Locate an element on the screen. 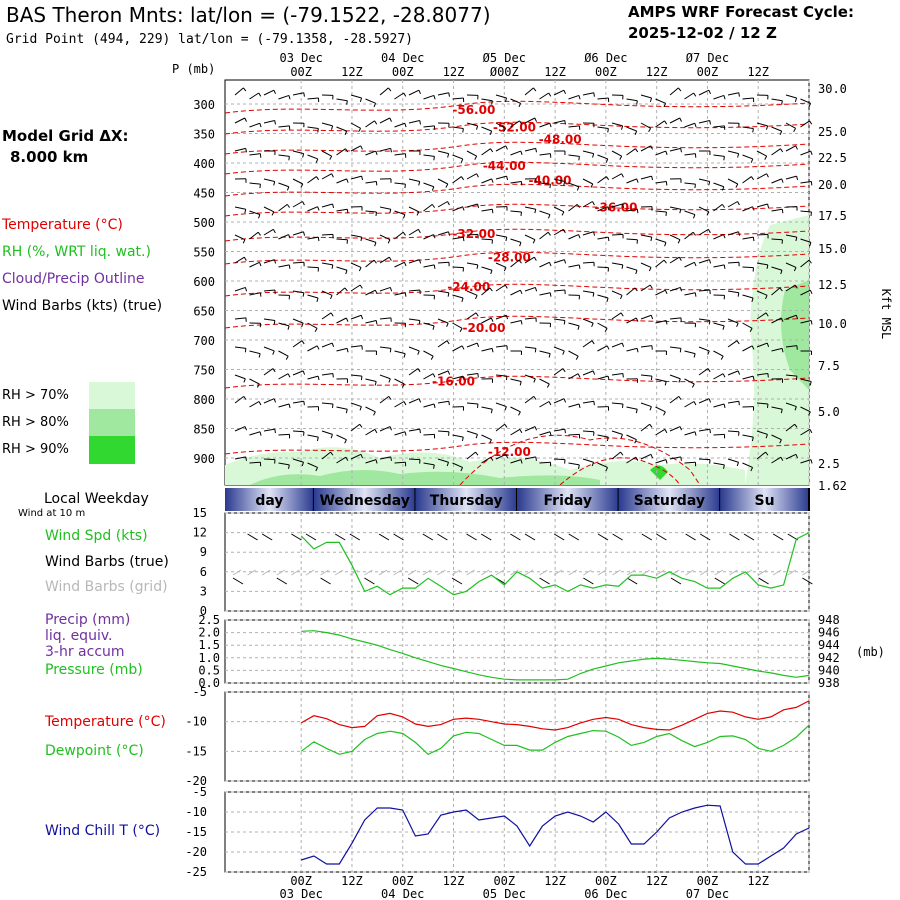 The image size is (900, 900). weekday-label: day is located at coordinates (269, 501).